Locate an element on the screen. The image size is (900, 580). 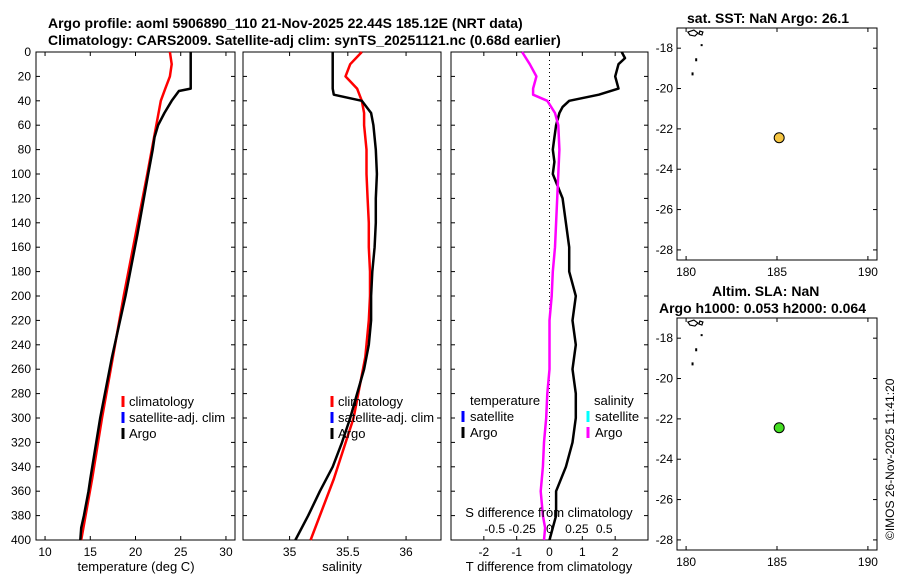
t-difference-argo-line is located at coordinates (587, 296).